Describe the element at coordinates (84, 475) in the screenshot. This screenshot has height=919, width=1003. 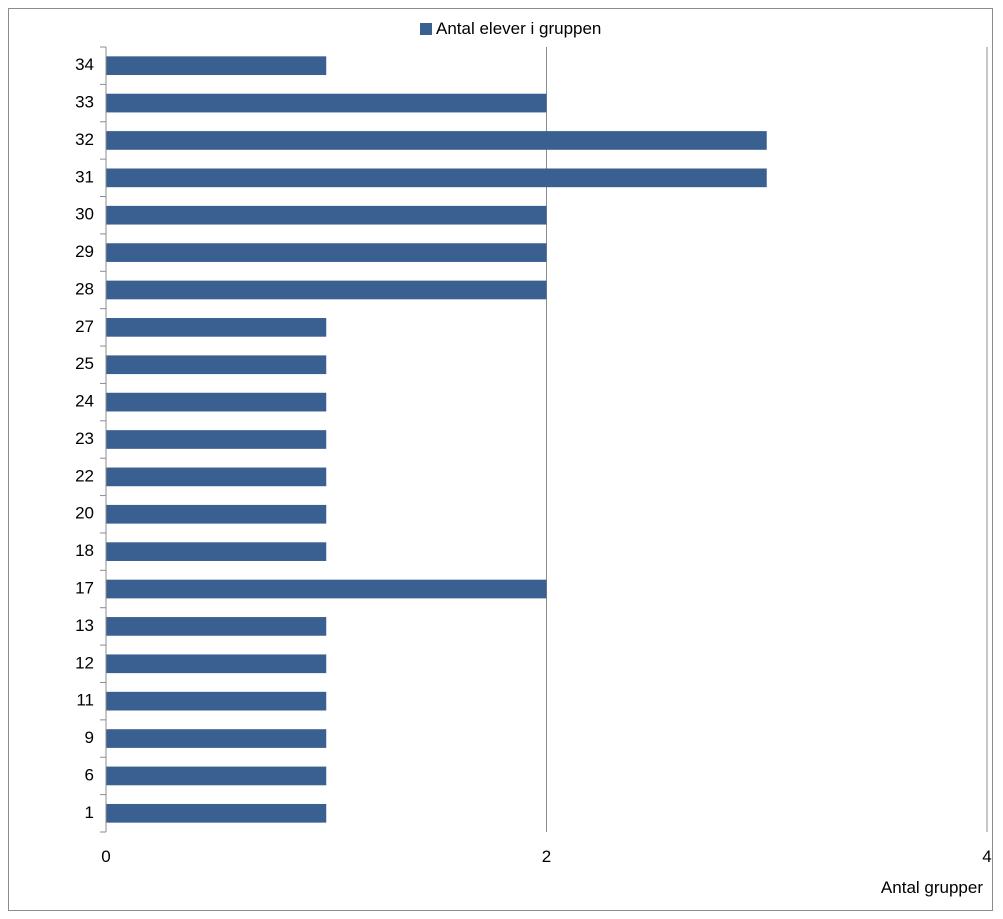
I see `y-tick-label: 22` at that location.